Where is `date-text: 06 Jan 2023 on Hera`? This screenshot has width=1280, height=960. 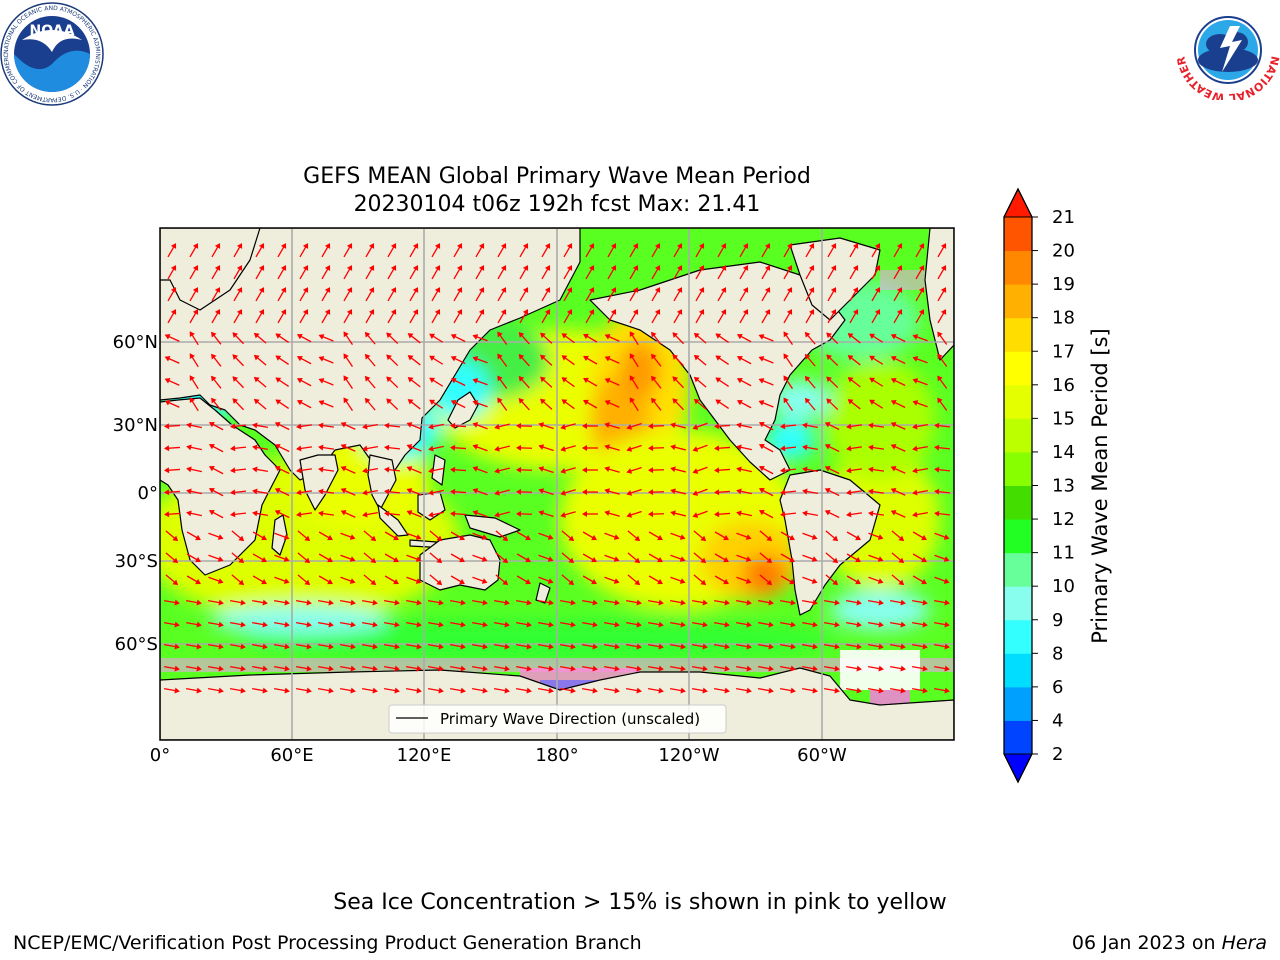 date-text: 06 Jan 2023 on Hera is located at coordinates (1169, 943).